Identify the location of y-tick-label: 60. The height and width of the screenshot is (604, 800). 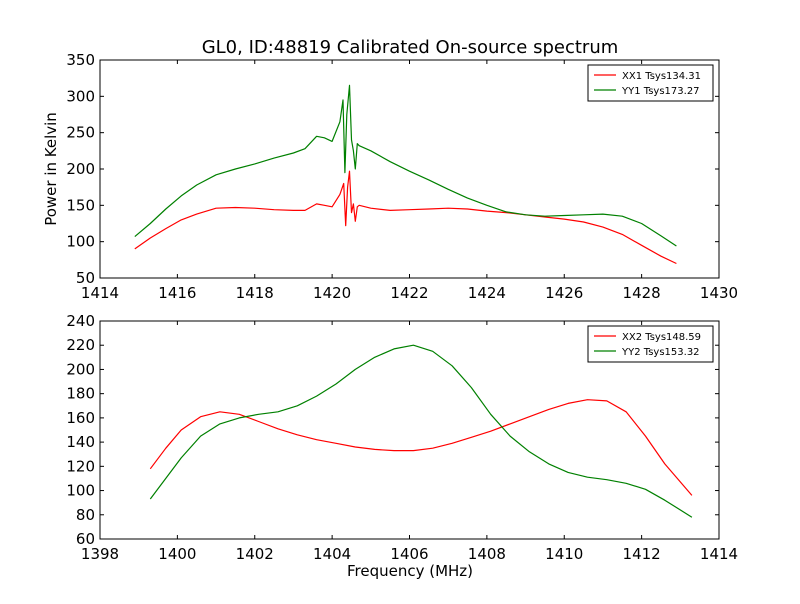
(85, 539).